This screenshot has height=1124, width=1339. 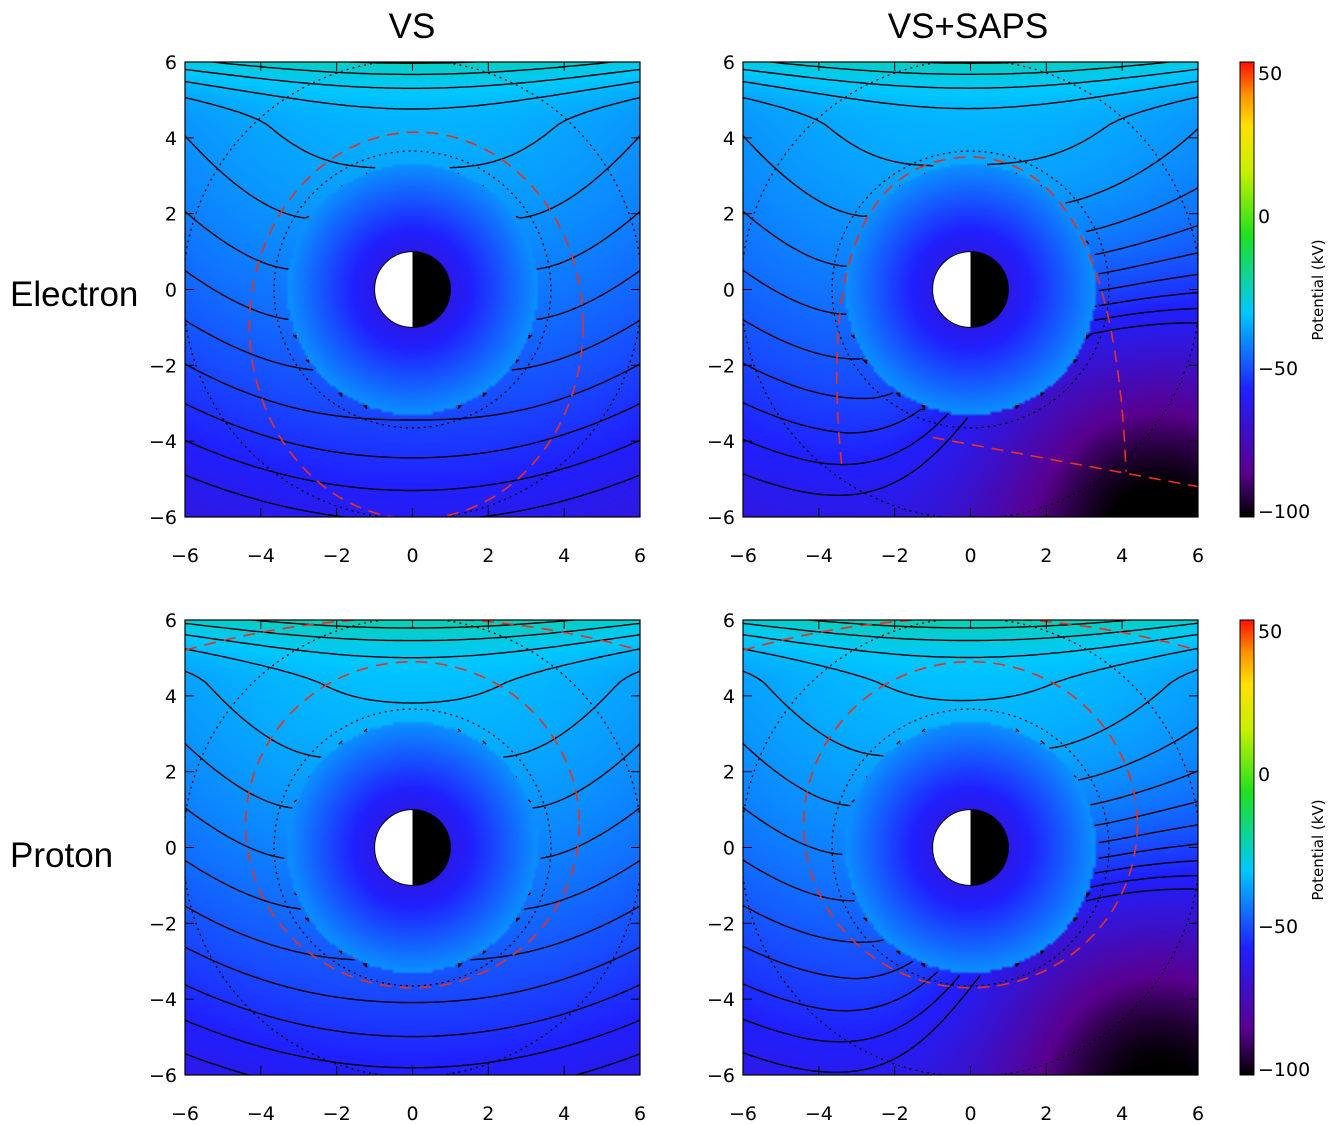 What do you see at coordinates (1283, 850) in the screenshot?
I see `colorbar-bottom: 50 0 −50 −100 Potential (kV)` at bounding box center [1283, 850].